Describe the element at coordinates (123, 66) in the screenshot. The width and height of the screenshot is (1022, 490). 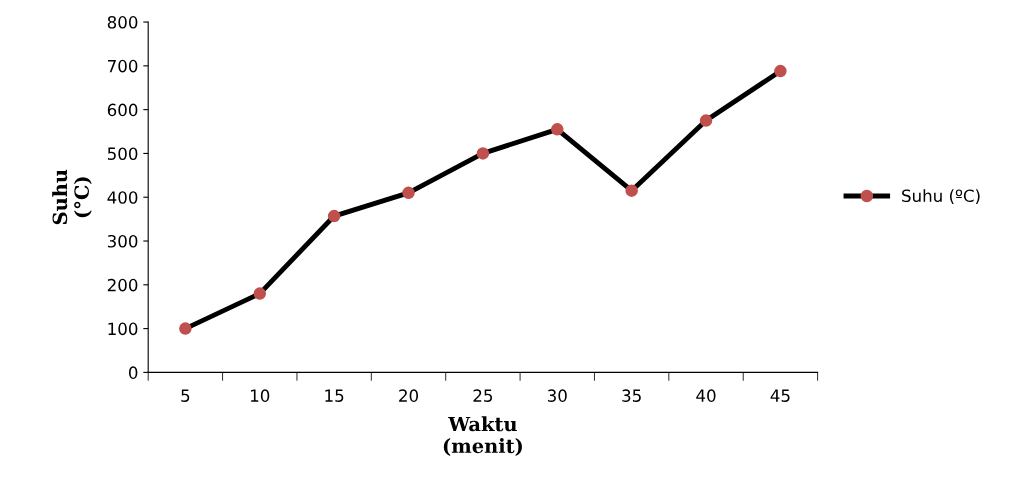
I see `y-tick-label: 700` at that location.